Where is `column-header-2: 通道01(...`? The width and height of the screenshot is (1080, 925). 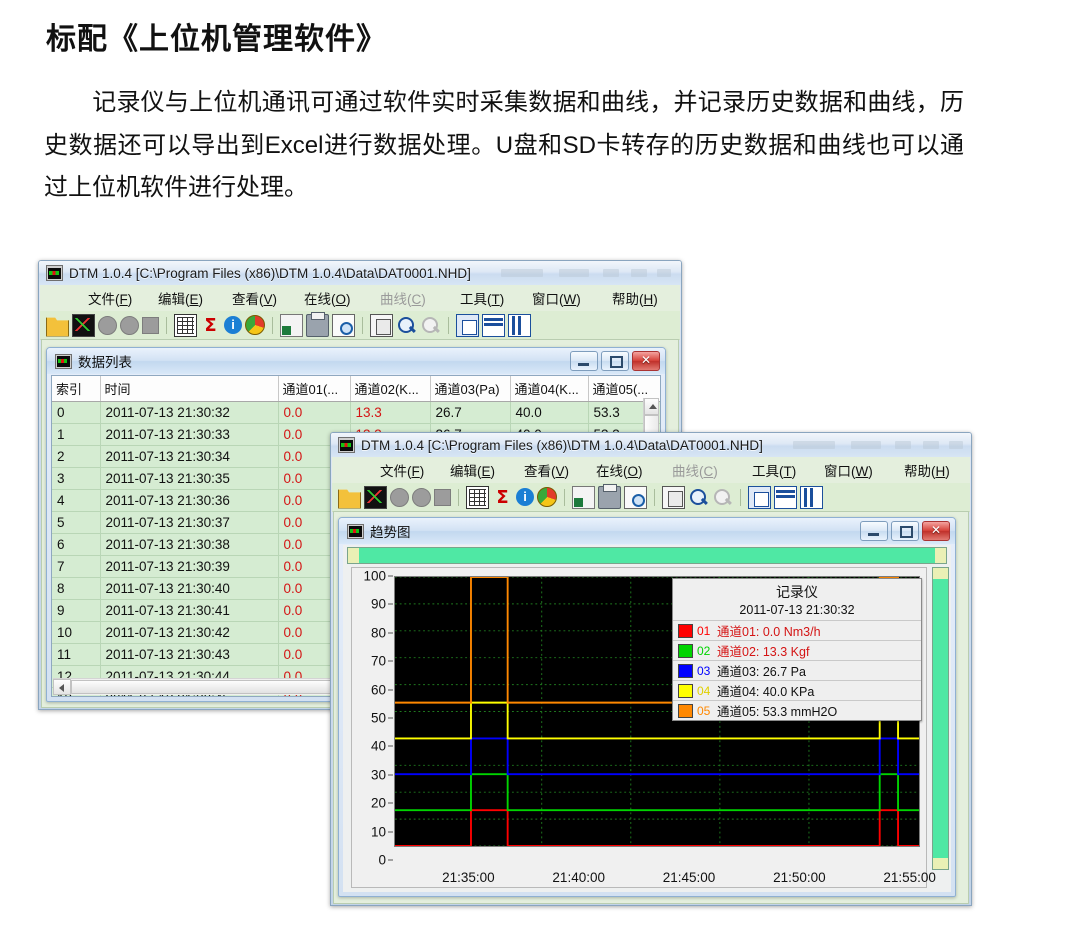
column-header-2: 通道01(... is located at coordinates (314, 389).